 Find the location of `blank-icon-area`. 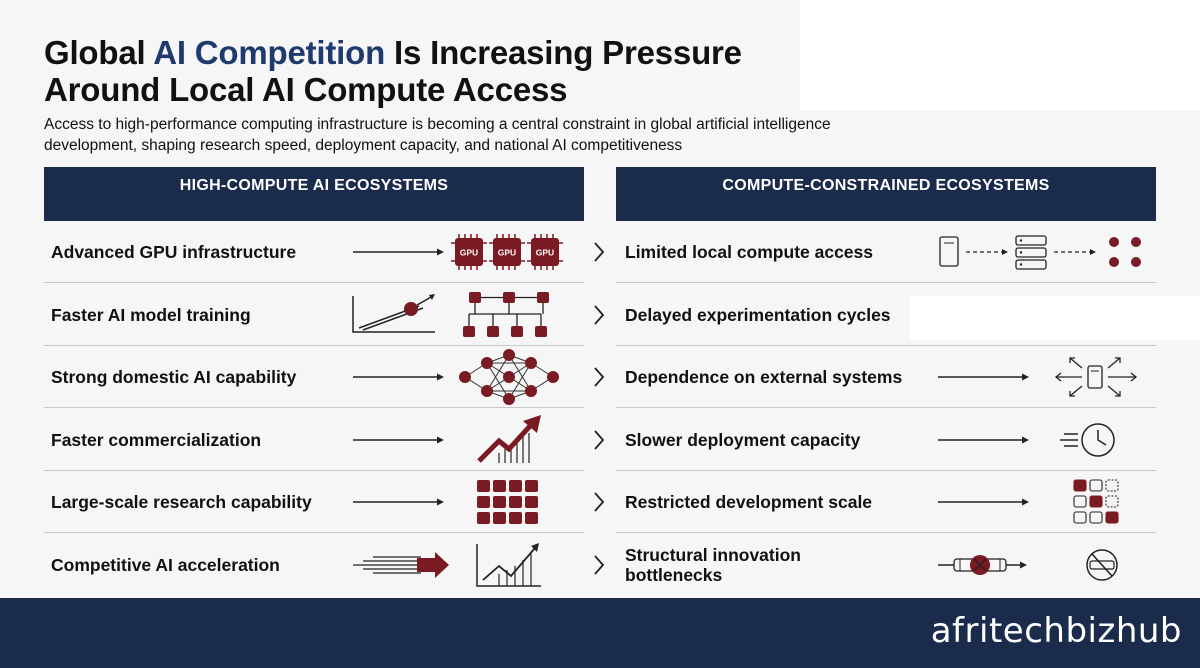

blank-icon-area is located at coordinates (1055, 318).